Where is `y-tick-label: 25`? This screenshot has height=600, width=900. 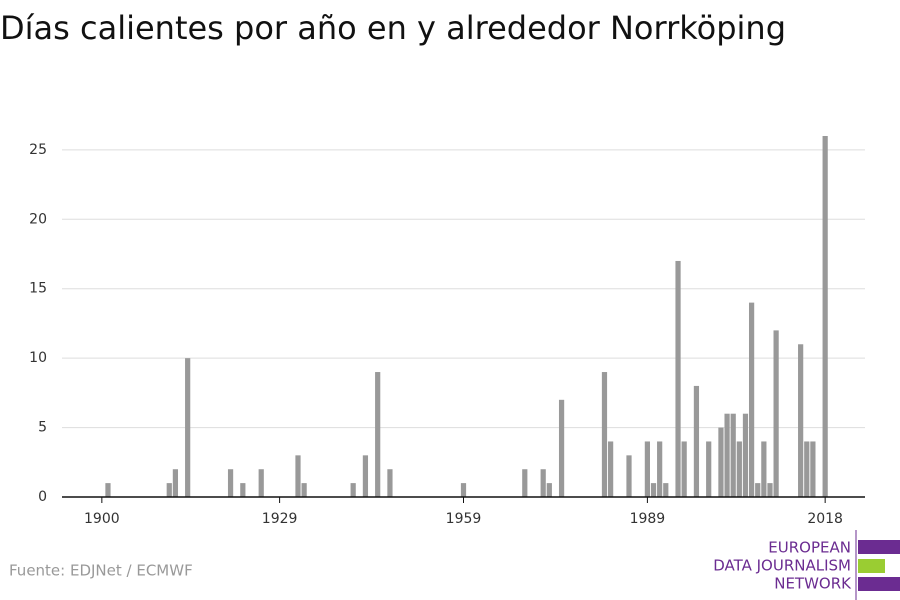 y-tick-label: 25 is located at coordinates (38, 150).